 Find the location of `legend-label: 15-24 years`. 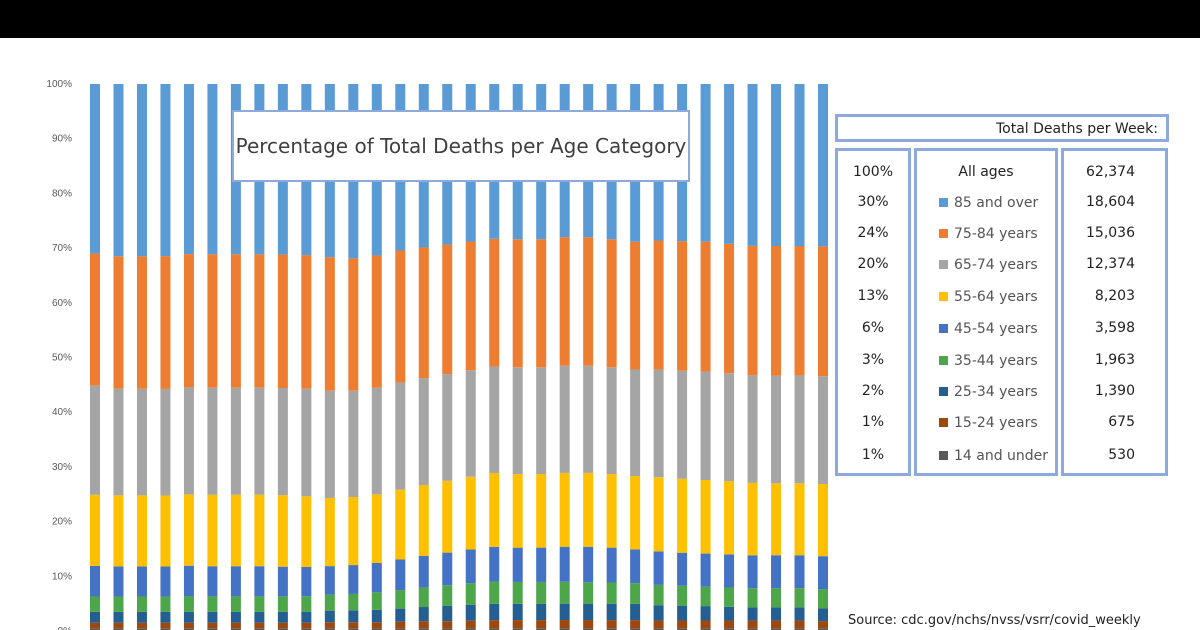

legend-label: 15-24 years is located at coordinates (996, 423).